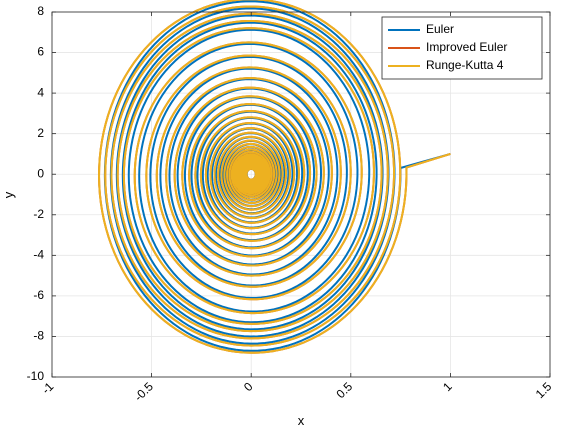 This screenshot has width=562, height=428. I want to click on x-axis-label: x, so click(301, 420).